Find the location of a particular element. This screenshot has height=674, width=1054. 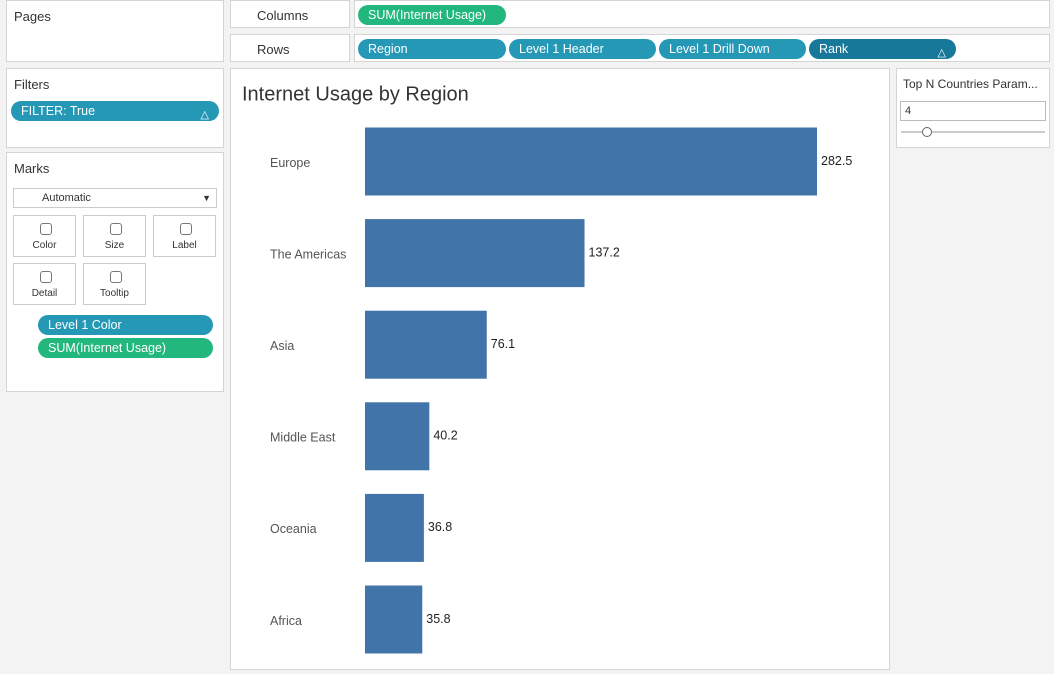

columns-label-box: Columns is located at coordinates (290, 14).